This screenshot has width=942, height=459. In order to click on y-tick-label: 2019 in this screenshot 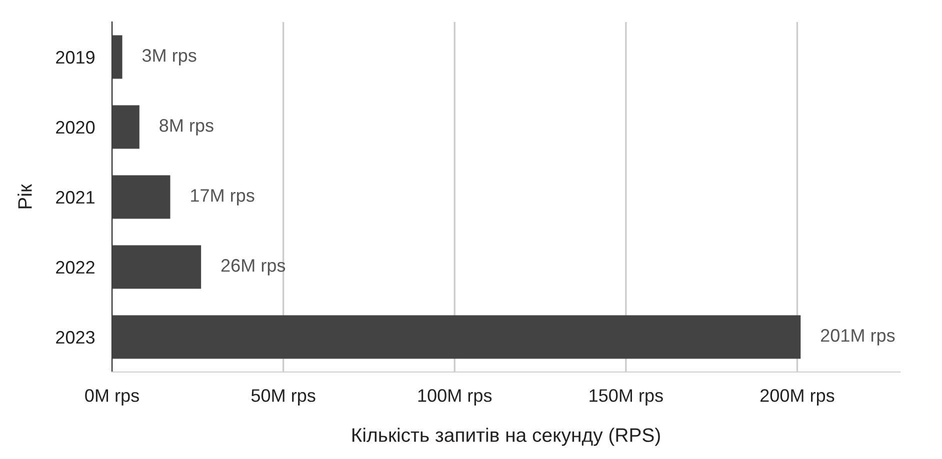, I will do `click(75, 57)`.